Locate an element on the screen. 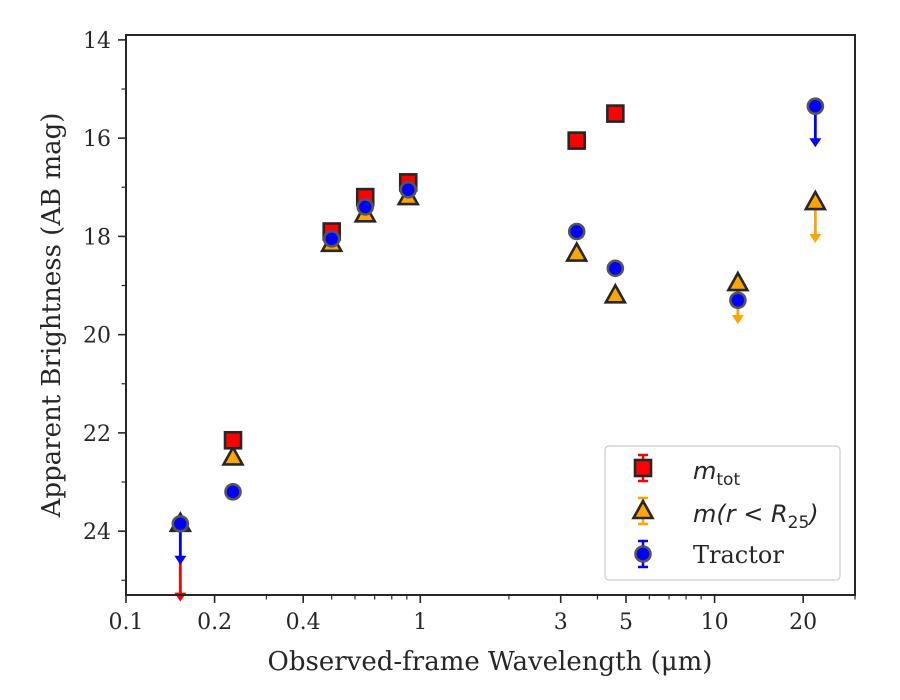 This screenshot has width=900, height=700. y-axis-label: Apparent Brightness (AB mag) is located at coordinates (52, 316).